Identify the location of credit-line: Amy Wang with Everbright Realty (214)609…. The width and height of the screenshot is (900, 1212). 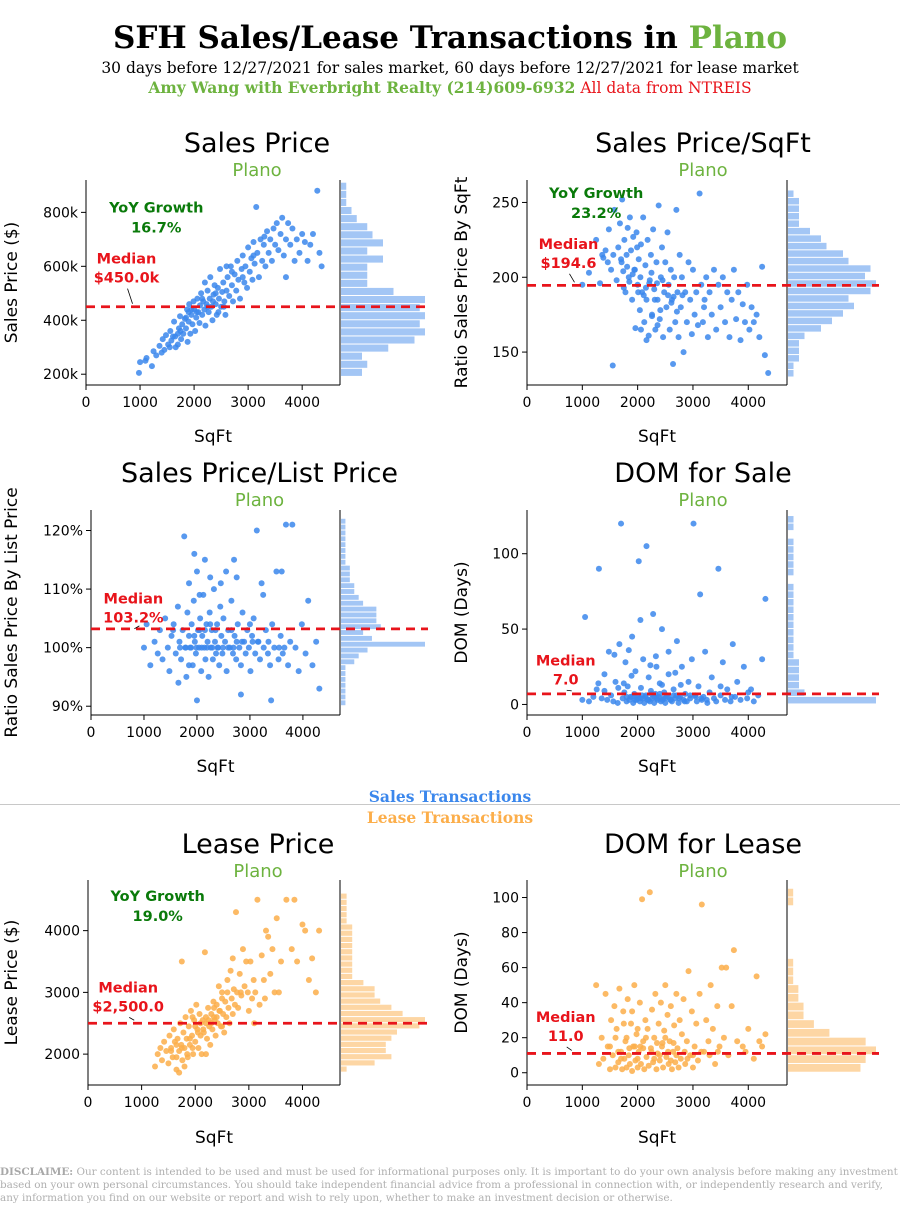
(450, 88).